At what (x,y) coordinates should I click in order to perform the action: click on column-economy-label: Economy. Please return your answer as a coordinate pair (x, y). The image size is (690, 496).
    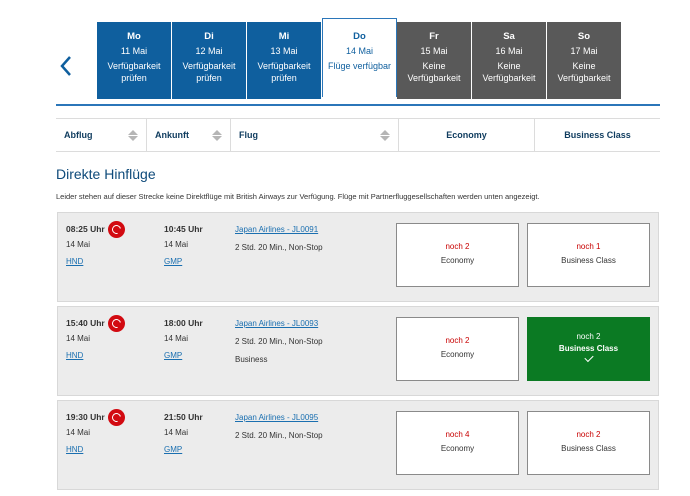
    Looking at the image, I should click on (466, 135).